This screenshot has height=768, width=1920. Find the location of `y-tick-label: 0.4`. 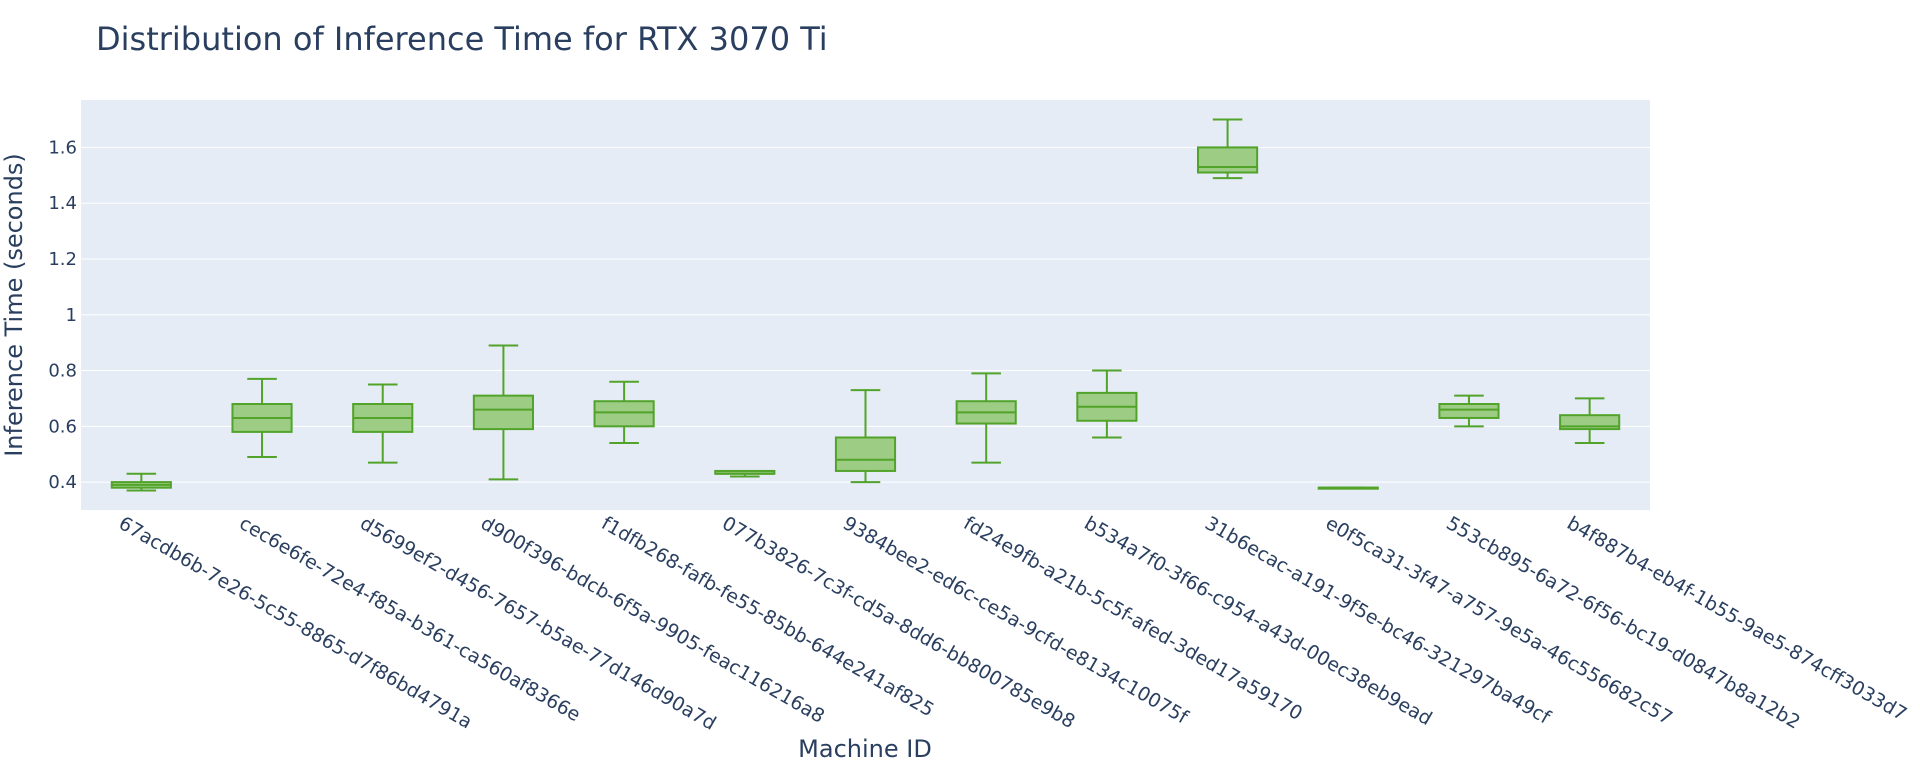

y-tick-label: 0.4 is located at coordinates (62, 482).